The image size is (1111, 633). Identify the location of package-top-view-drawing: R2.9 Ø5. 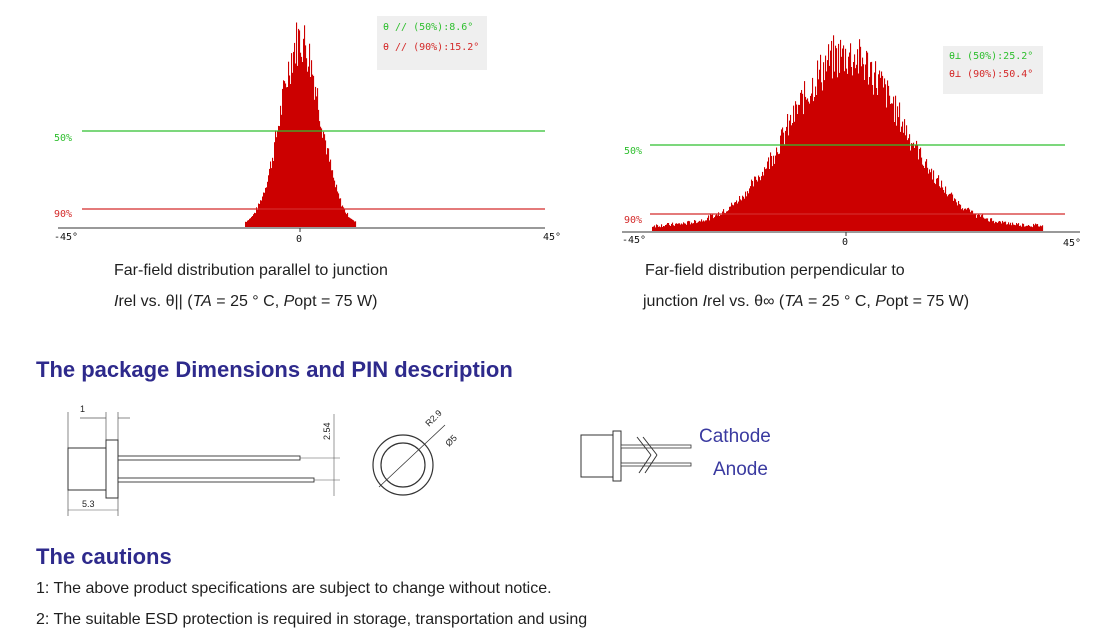
(415, 452).